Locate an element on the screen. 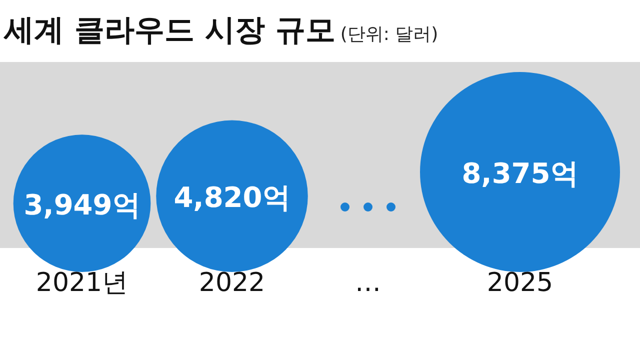  x-tick-label: 2022 is located at coordinates (232, 283).